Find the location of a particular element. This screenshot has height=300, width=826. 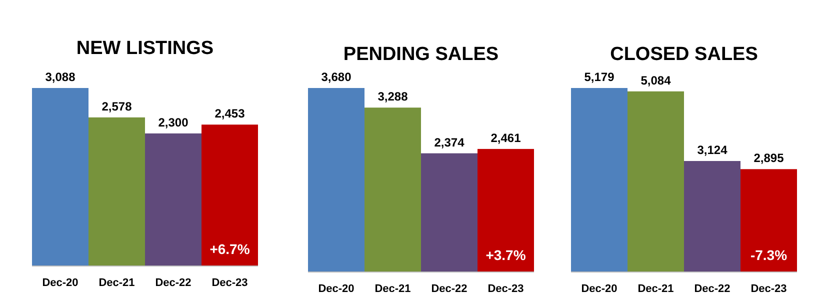

data-label: 2,578 is located at coordinates (117, 106).